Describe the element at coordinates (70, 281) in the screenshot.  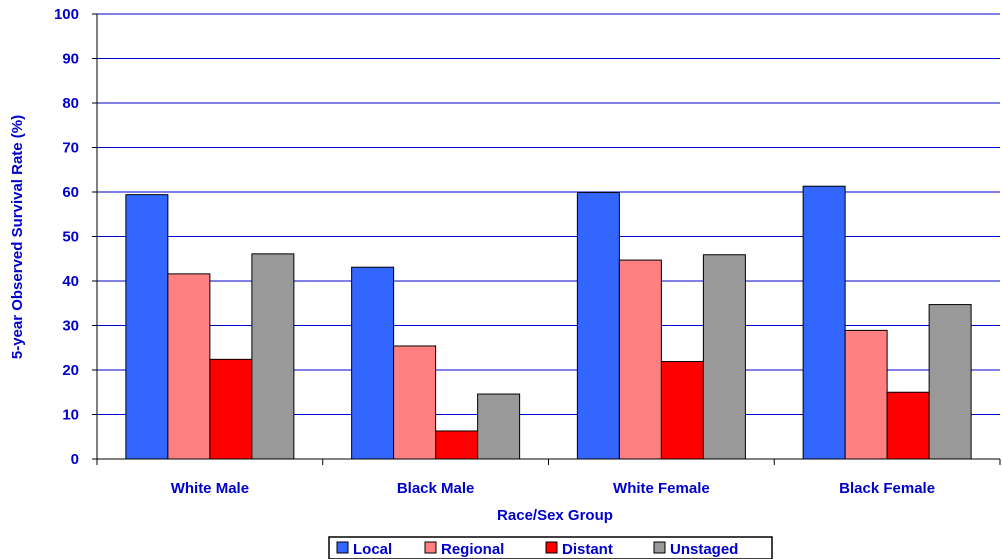
I see `y-tick-label: 40` at that location.